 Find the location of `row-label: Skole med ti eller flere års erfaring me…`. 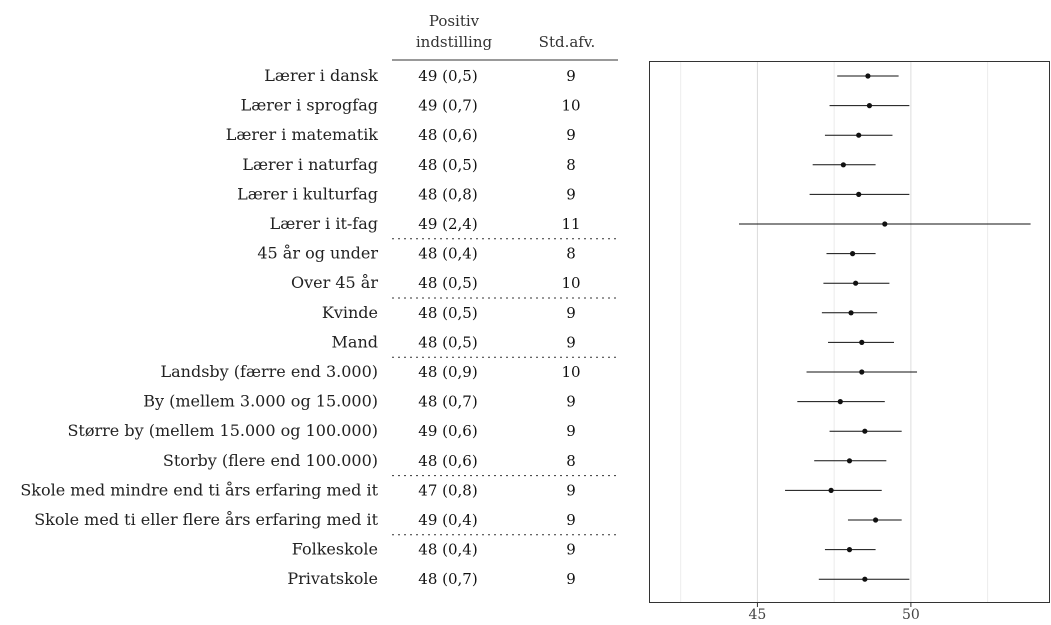

row-label: Skole med ti eller flere års erfaring me… is located at coordinates (206, 519).